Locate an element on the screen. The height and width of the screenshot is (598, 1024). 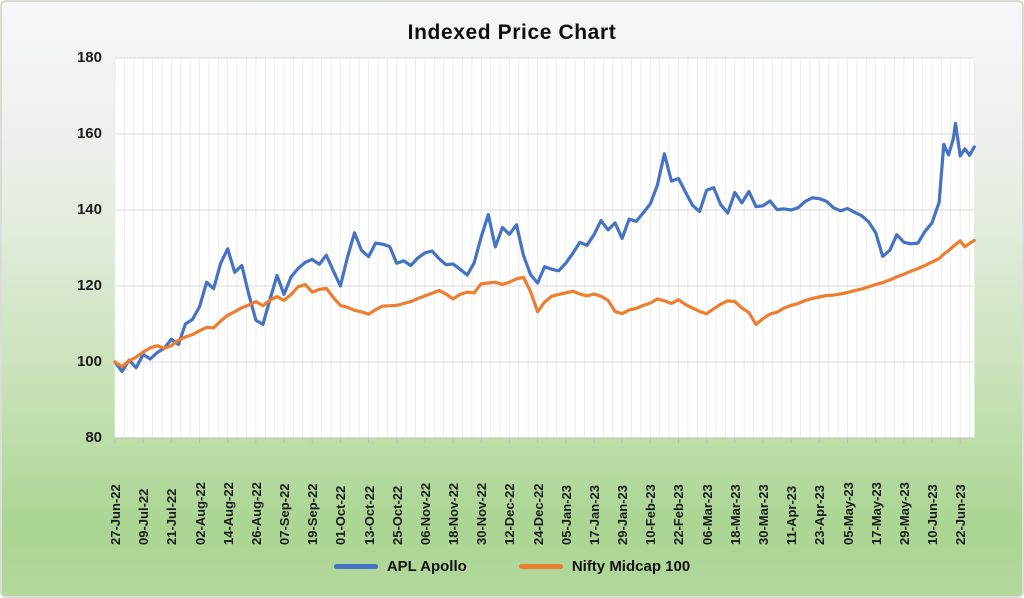
x-axis-label: 13-Oct-22 is located at coordinates (369, 515).